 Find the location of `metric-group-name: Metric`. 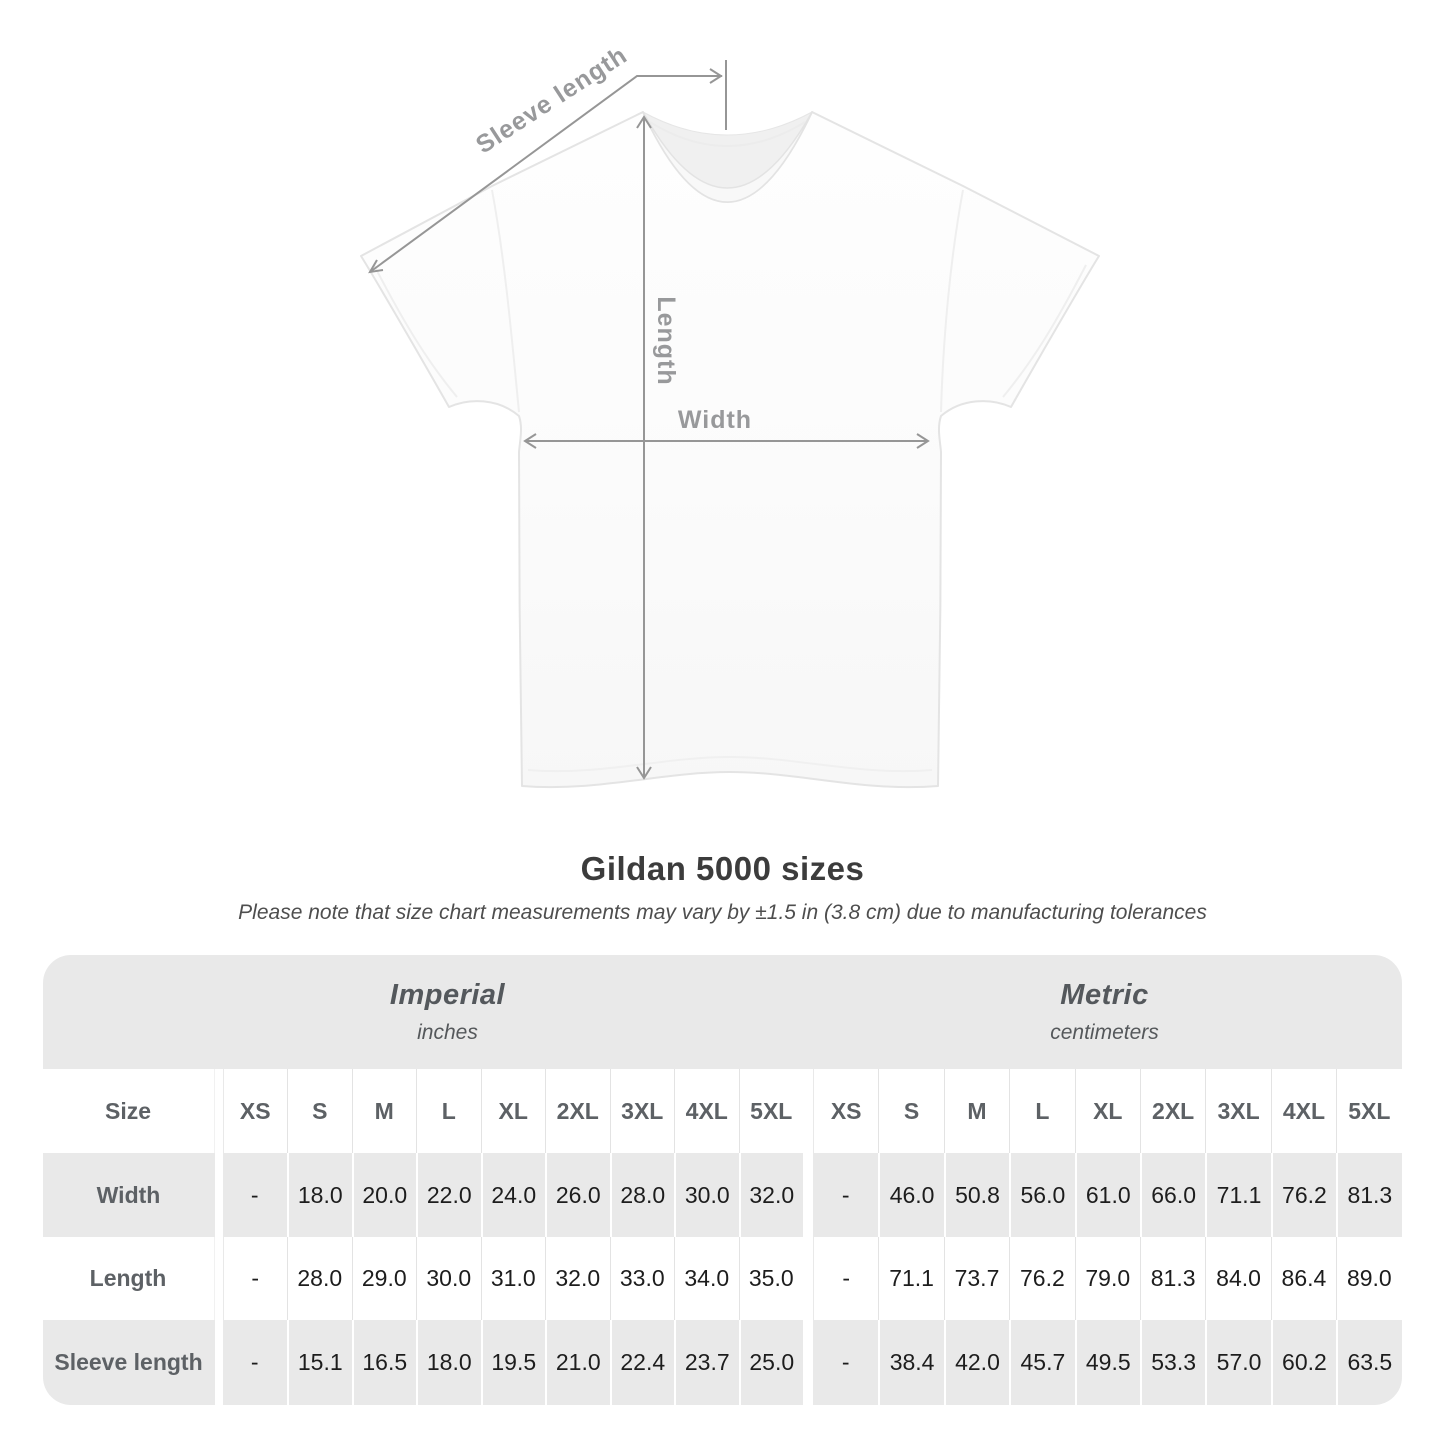

metric-group-name: Metric is located at coordinates (1104, 995).